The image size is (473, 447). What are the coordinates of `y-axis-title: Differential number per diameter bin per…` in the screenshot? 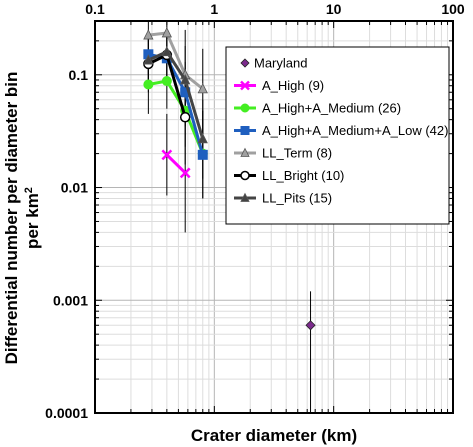 It's located at (22, 218).